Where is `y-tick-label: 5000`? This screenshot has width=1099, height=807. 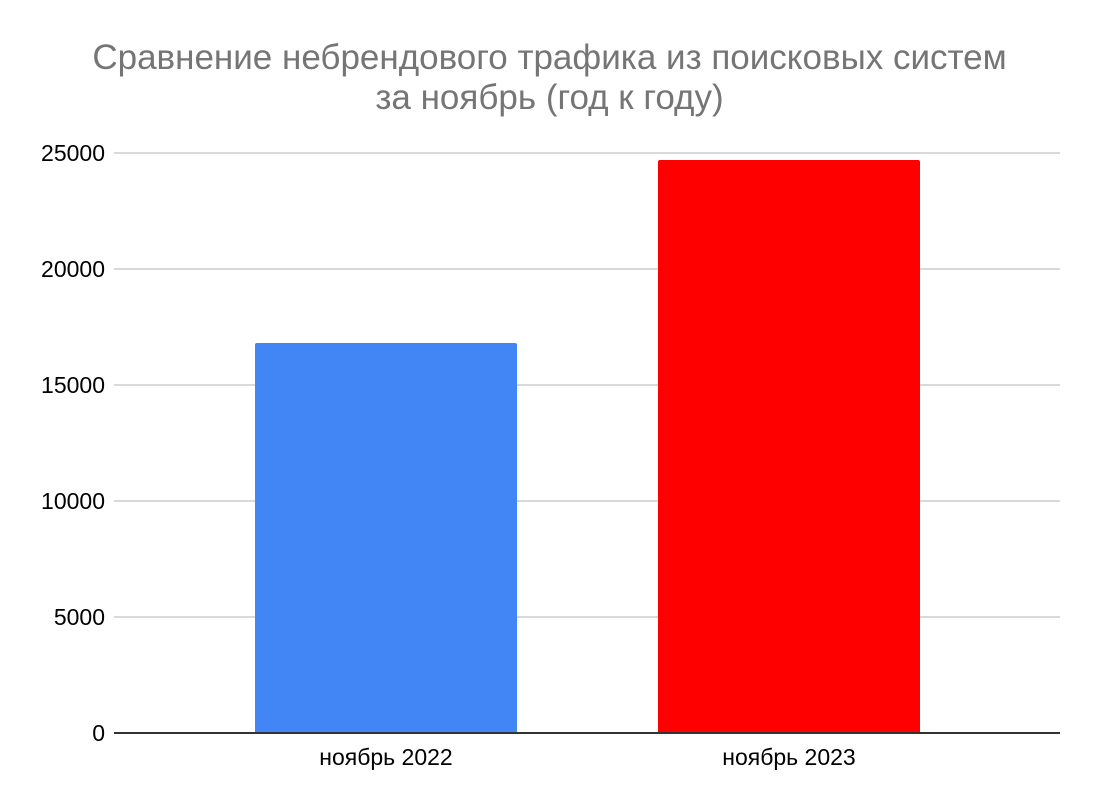
y-tick-label: 5000 is located at coordinates (79, 617).